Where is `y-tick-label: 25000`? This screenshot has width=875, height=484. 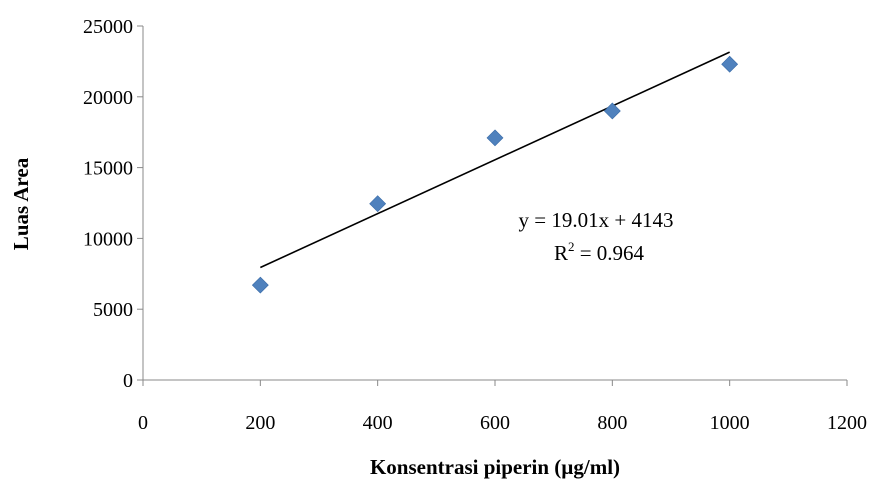
y-tick-label: 25000 is located at coordinates (108, 27).